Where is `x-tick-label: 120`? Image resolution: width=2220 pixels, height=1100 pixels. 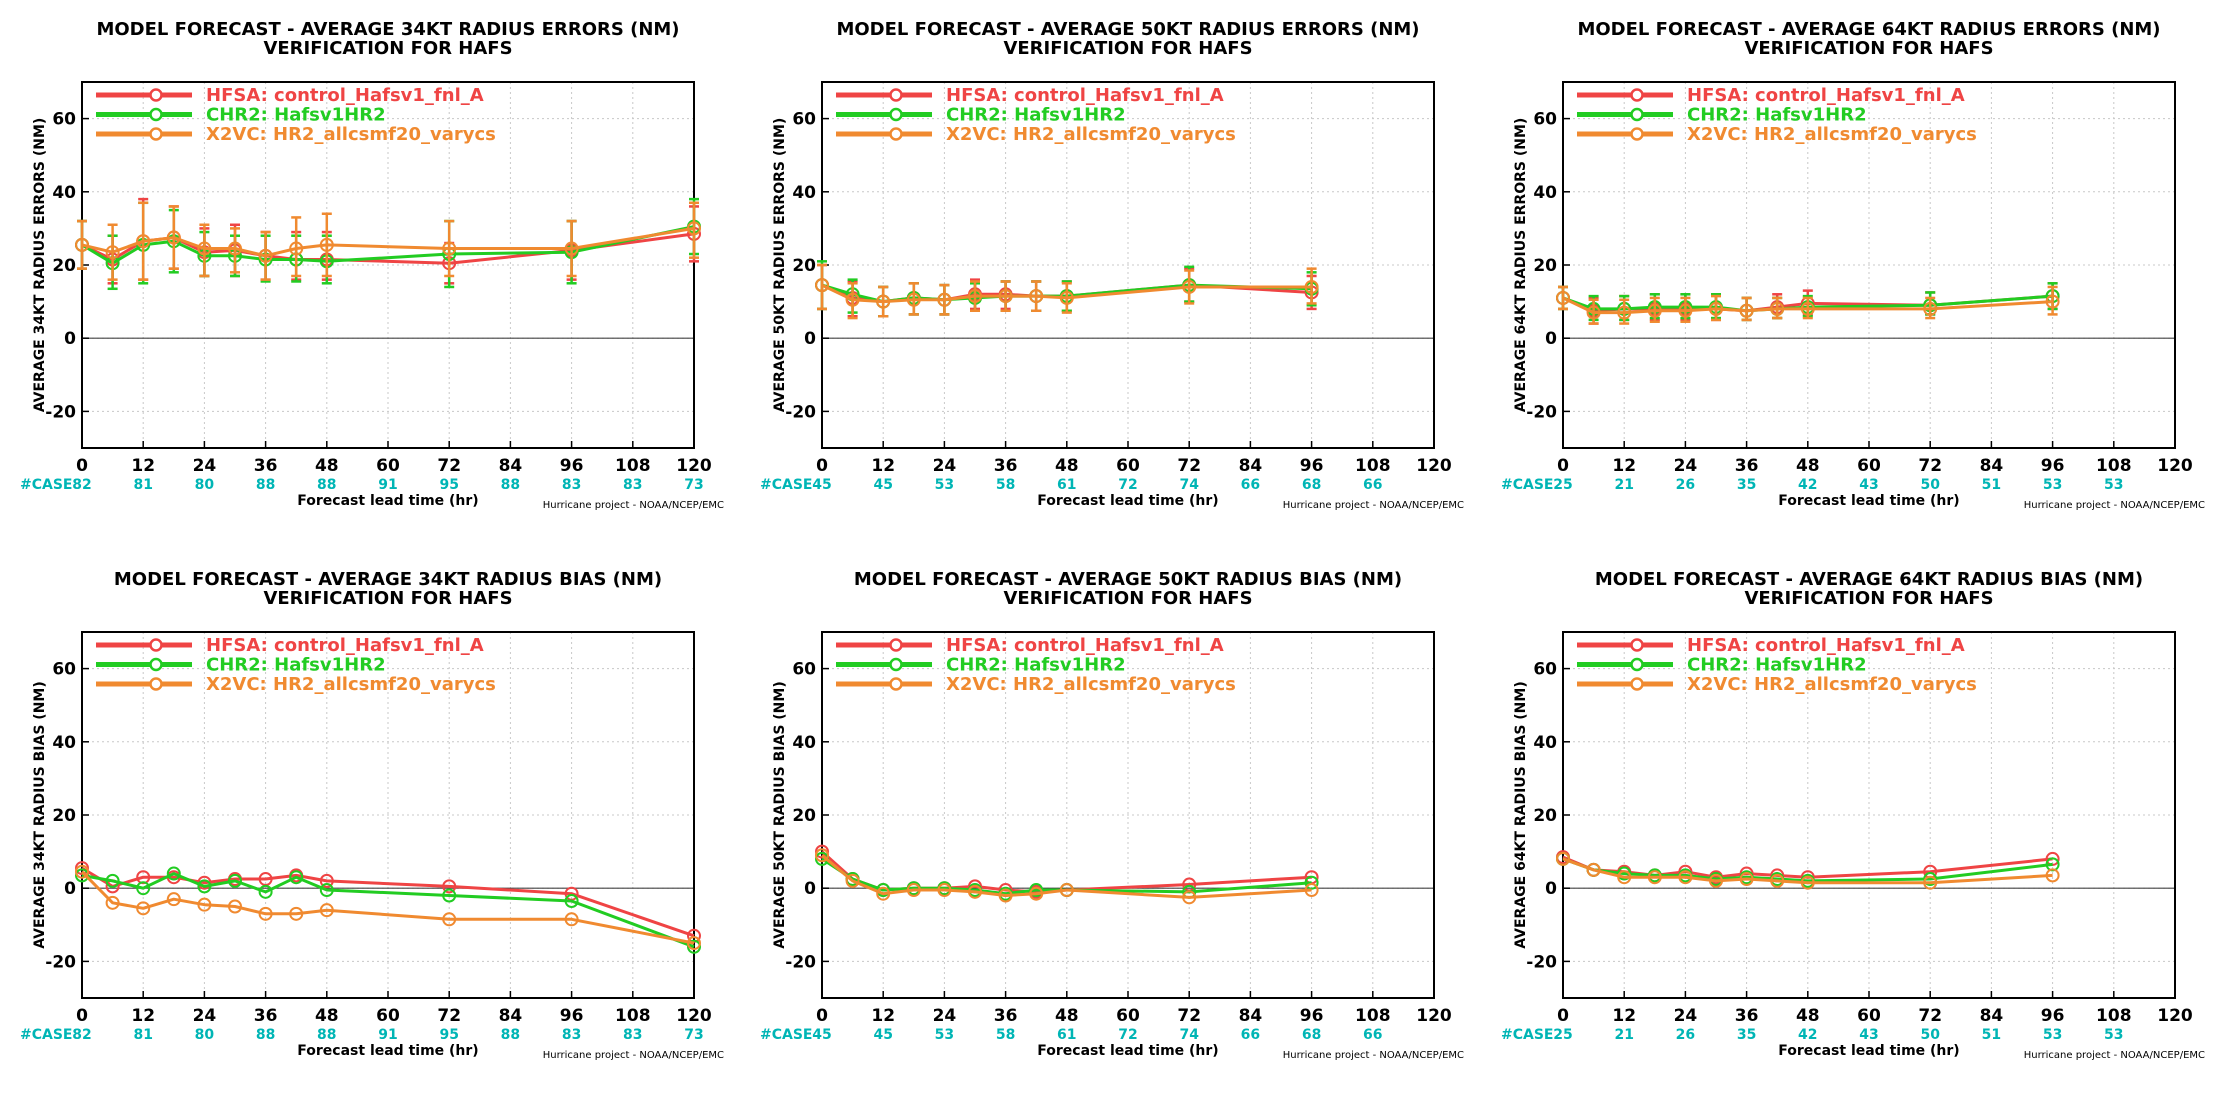
x-tick-label: 120 is located at coordinates (2175, 1016).